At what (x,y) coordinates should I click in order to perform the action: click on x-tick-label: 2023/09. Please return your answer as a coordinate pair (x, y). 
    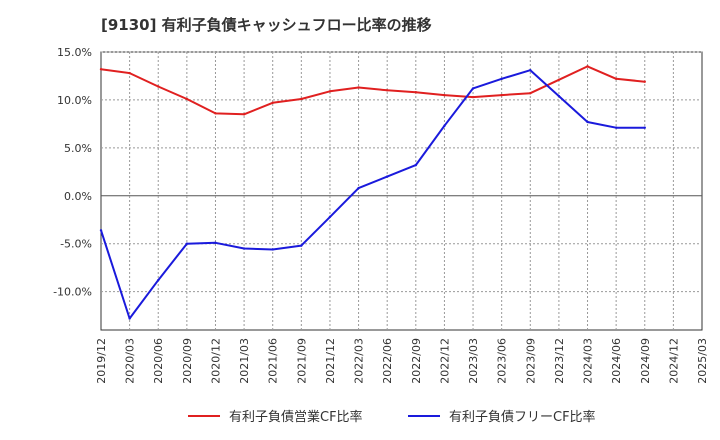
    Looking at the image, I should click on (530, 361).